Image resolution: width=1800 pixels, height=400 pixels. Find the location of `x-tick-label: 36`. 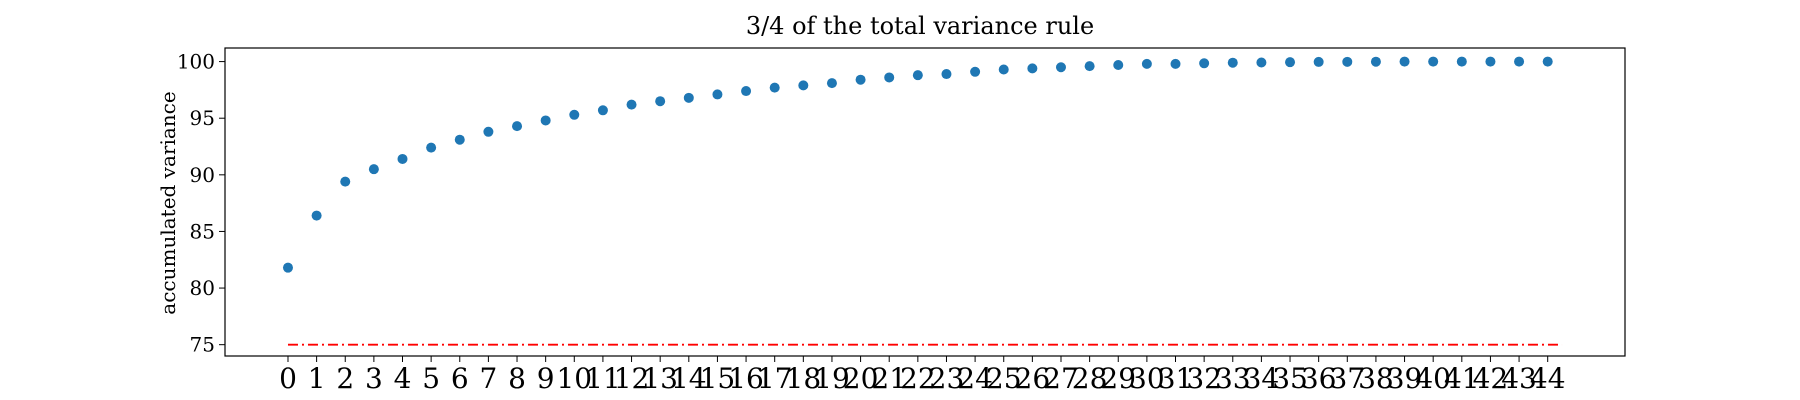

x-tick-label: 36 is located at coordinates (1319, 378).